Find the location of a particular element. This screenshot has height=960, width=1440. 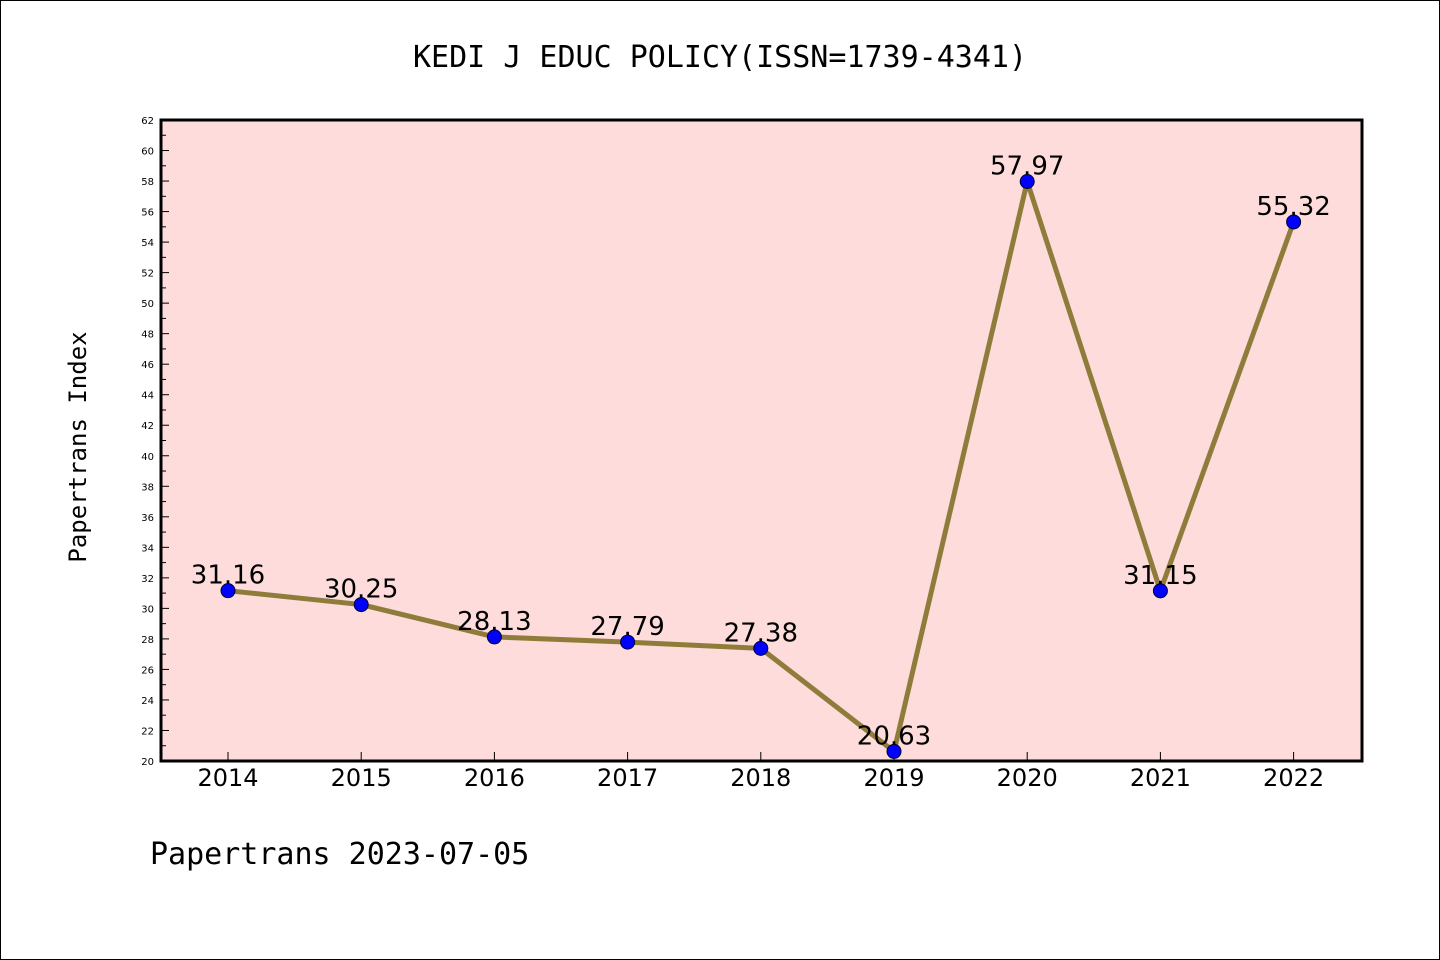

footer-date: Papertrans 2023-07-05 is located at coordinates (339, 854).